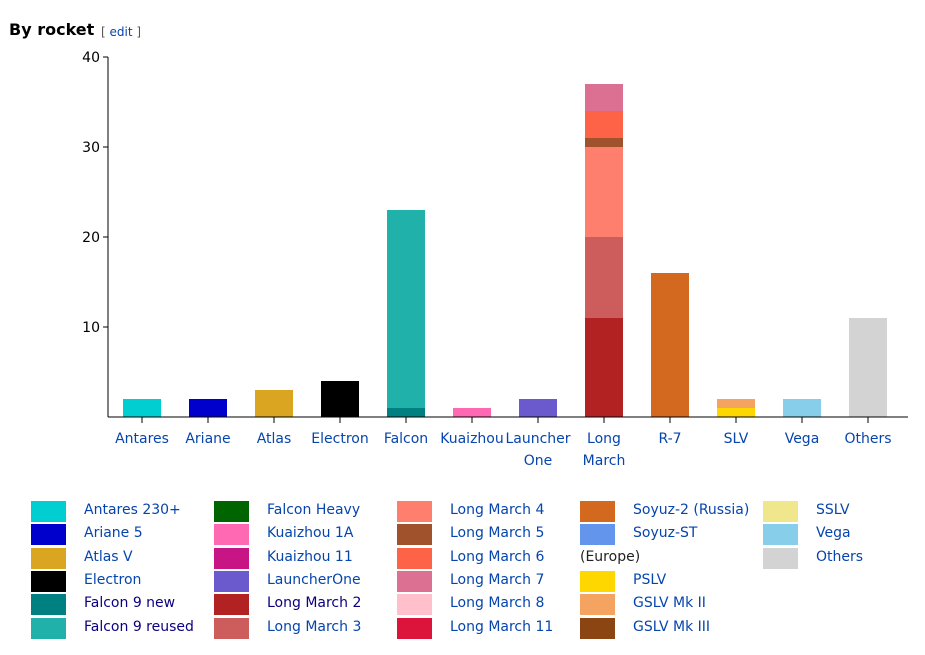  What do you see at coordinates (314, 603) in the screenshot?
I see `legend-label: Long March 2` at bounding box center [314, 603].